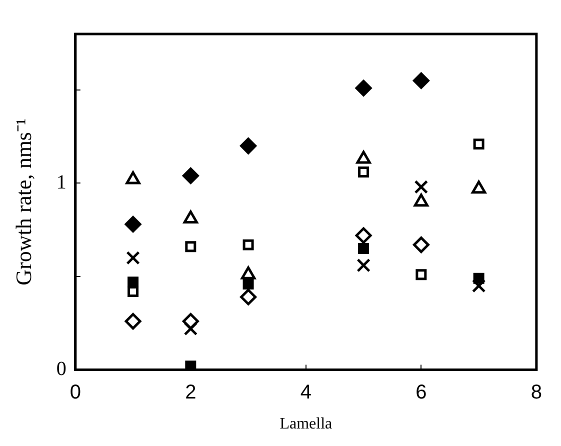  Describe the element at coordinates (61, 182) in the screenshot. I see `y-tick-label: 1` at that location.